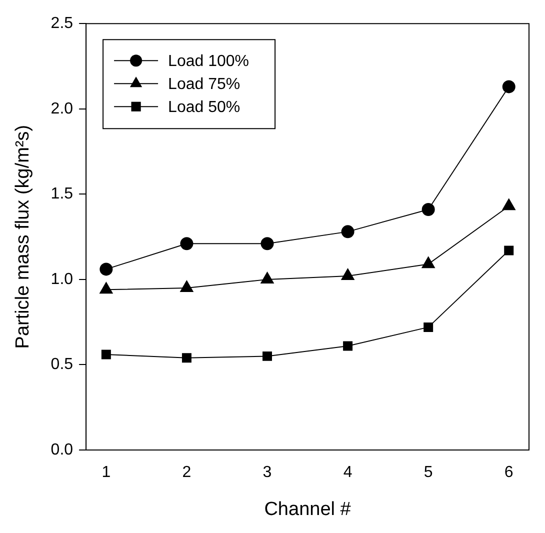 The image size is (545, 533). Describe the element at coordinates (62, 23) in the screenshot. I see `y-tick-label: 2.5` at that location.